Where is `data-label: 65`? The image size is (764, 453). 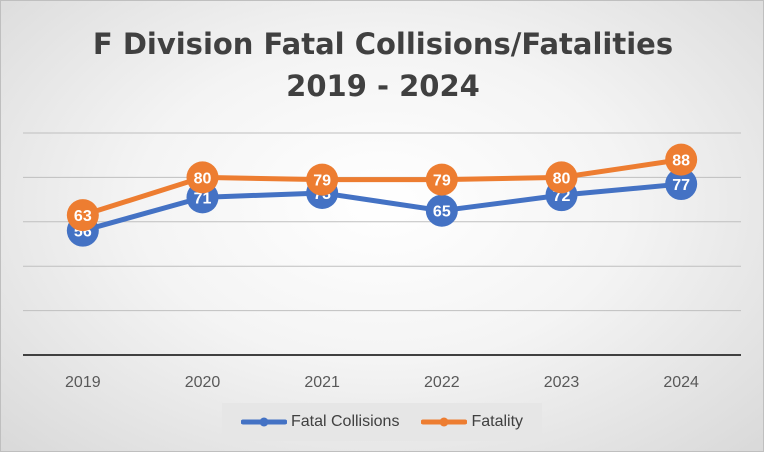 data-label: 65 is located at coordinates (442, 212).